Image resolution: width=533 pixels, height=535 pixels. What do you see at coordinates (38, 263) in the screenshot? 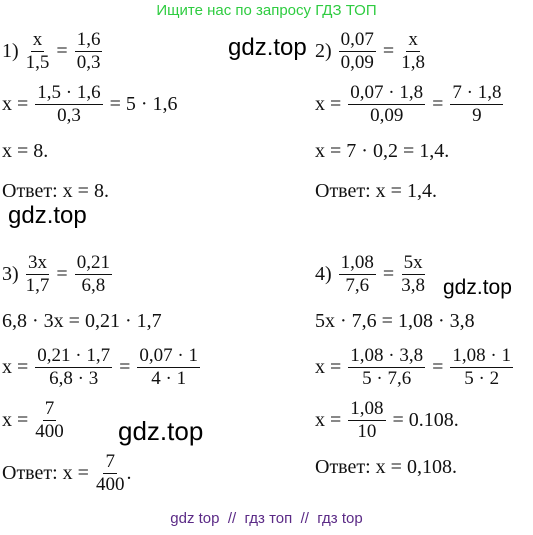
I see `numerator: 3x` at bounding box center [38, 263].